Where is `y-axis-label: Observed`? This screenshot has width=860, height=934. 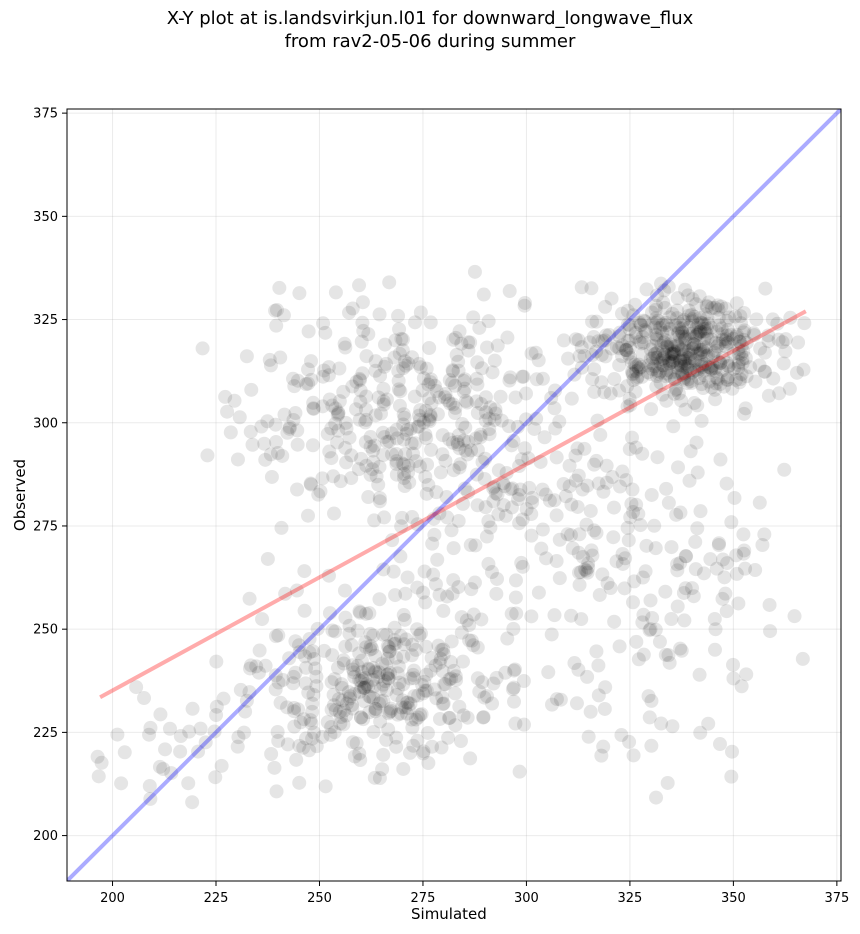 y-axis-label: Observed is located at coordinates (20, 495).